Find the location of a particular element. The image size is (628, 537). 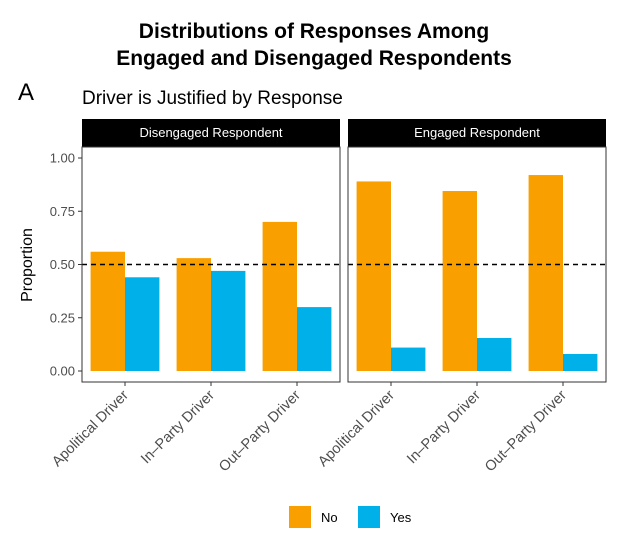

legend-swatch-yes is located at coordinates (369, 517).